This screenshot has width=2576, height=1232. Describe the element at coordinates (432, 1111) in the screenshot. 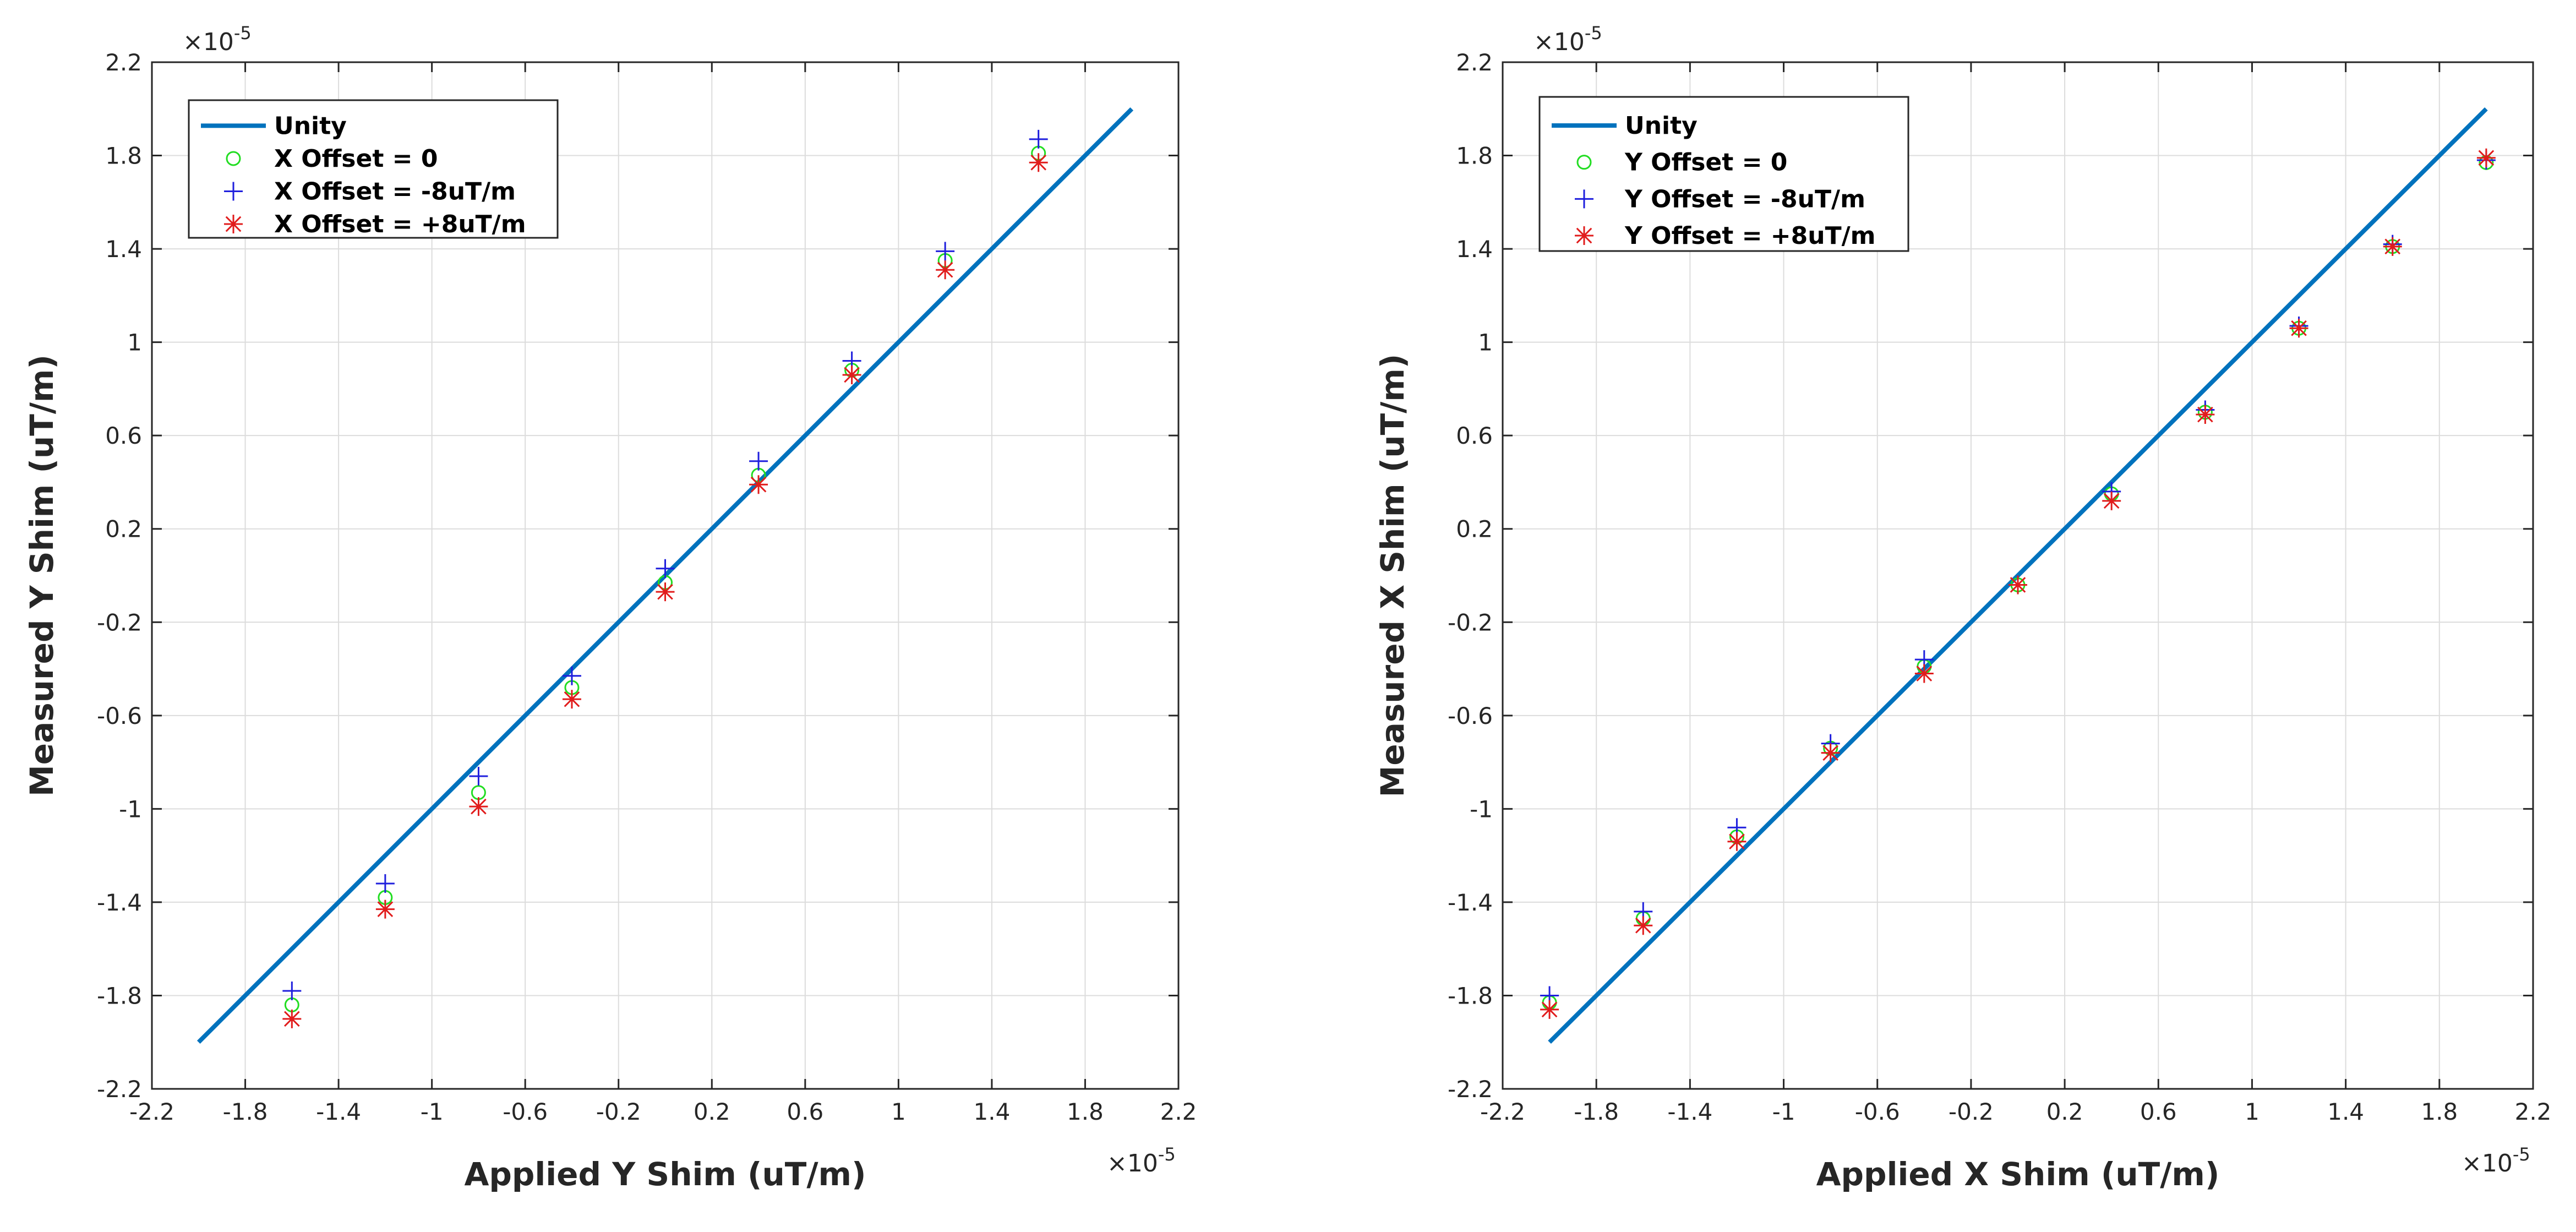

I see `x-tick-label: -1` at that location.